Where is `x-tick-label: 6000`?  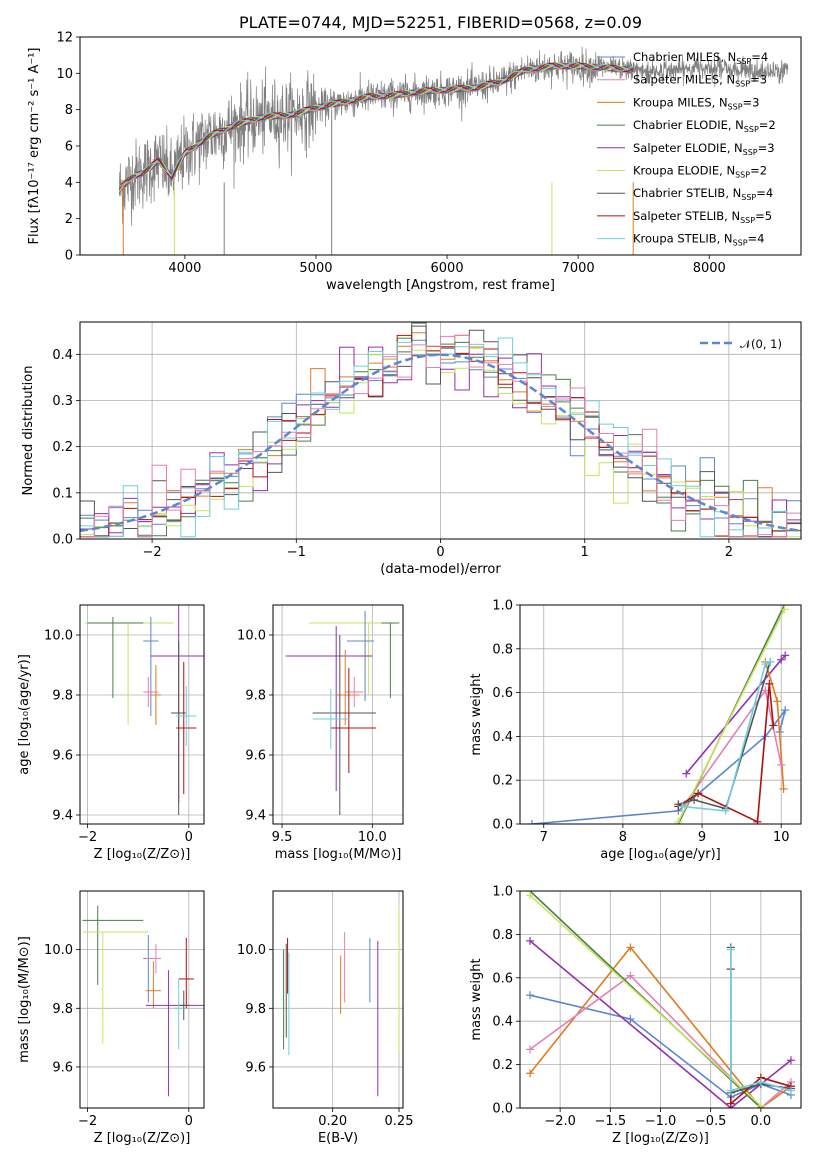
x-tick-label: 6000 is located at coordinates (447, 268).